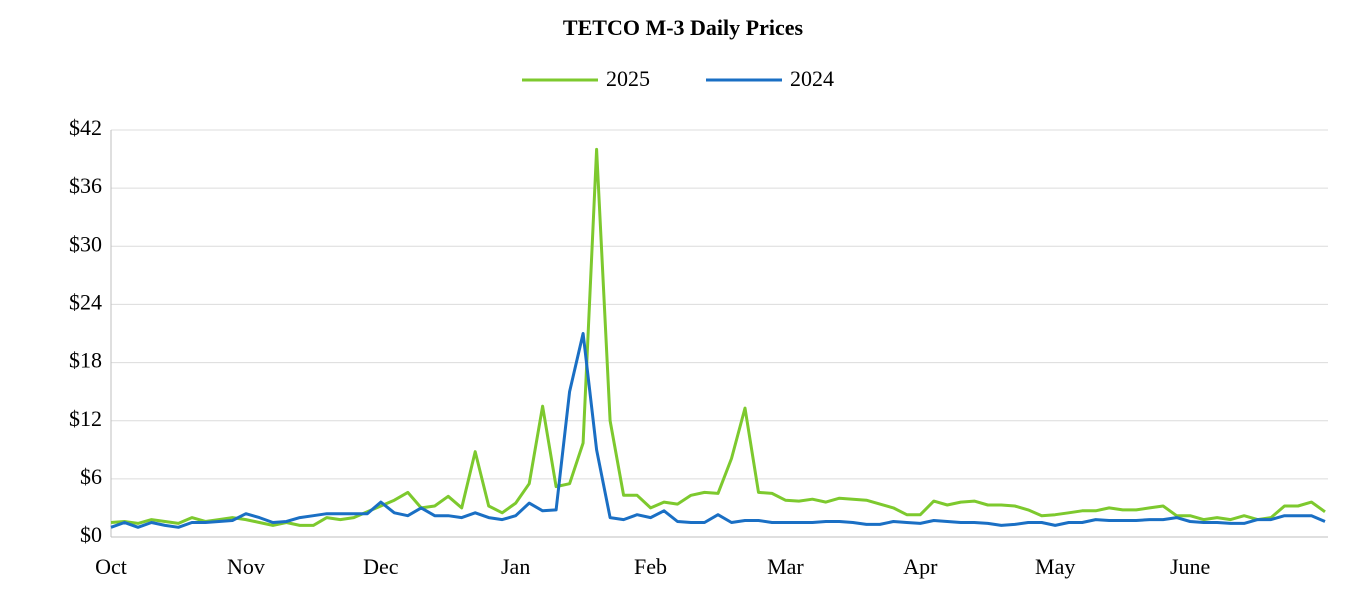 This screenshot has height=614, width=1368. What do you see at coordinates (85, 185) in the screenshot?
I see `y-tick-label: $36` at bounding box center [85, 185].